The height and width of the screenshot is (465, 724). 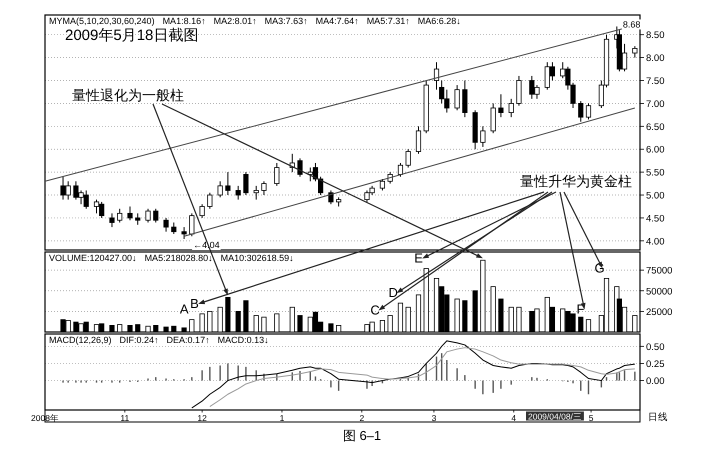 What do you see at coordinates (555, 417) in the screenshot?
I see `text: 2009/04/08/三` at bounding box center [555, 417].